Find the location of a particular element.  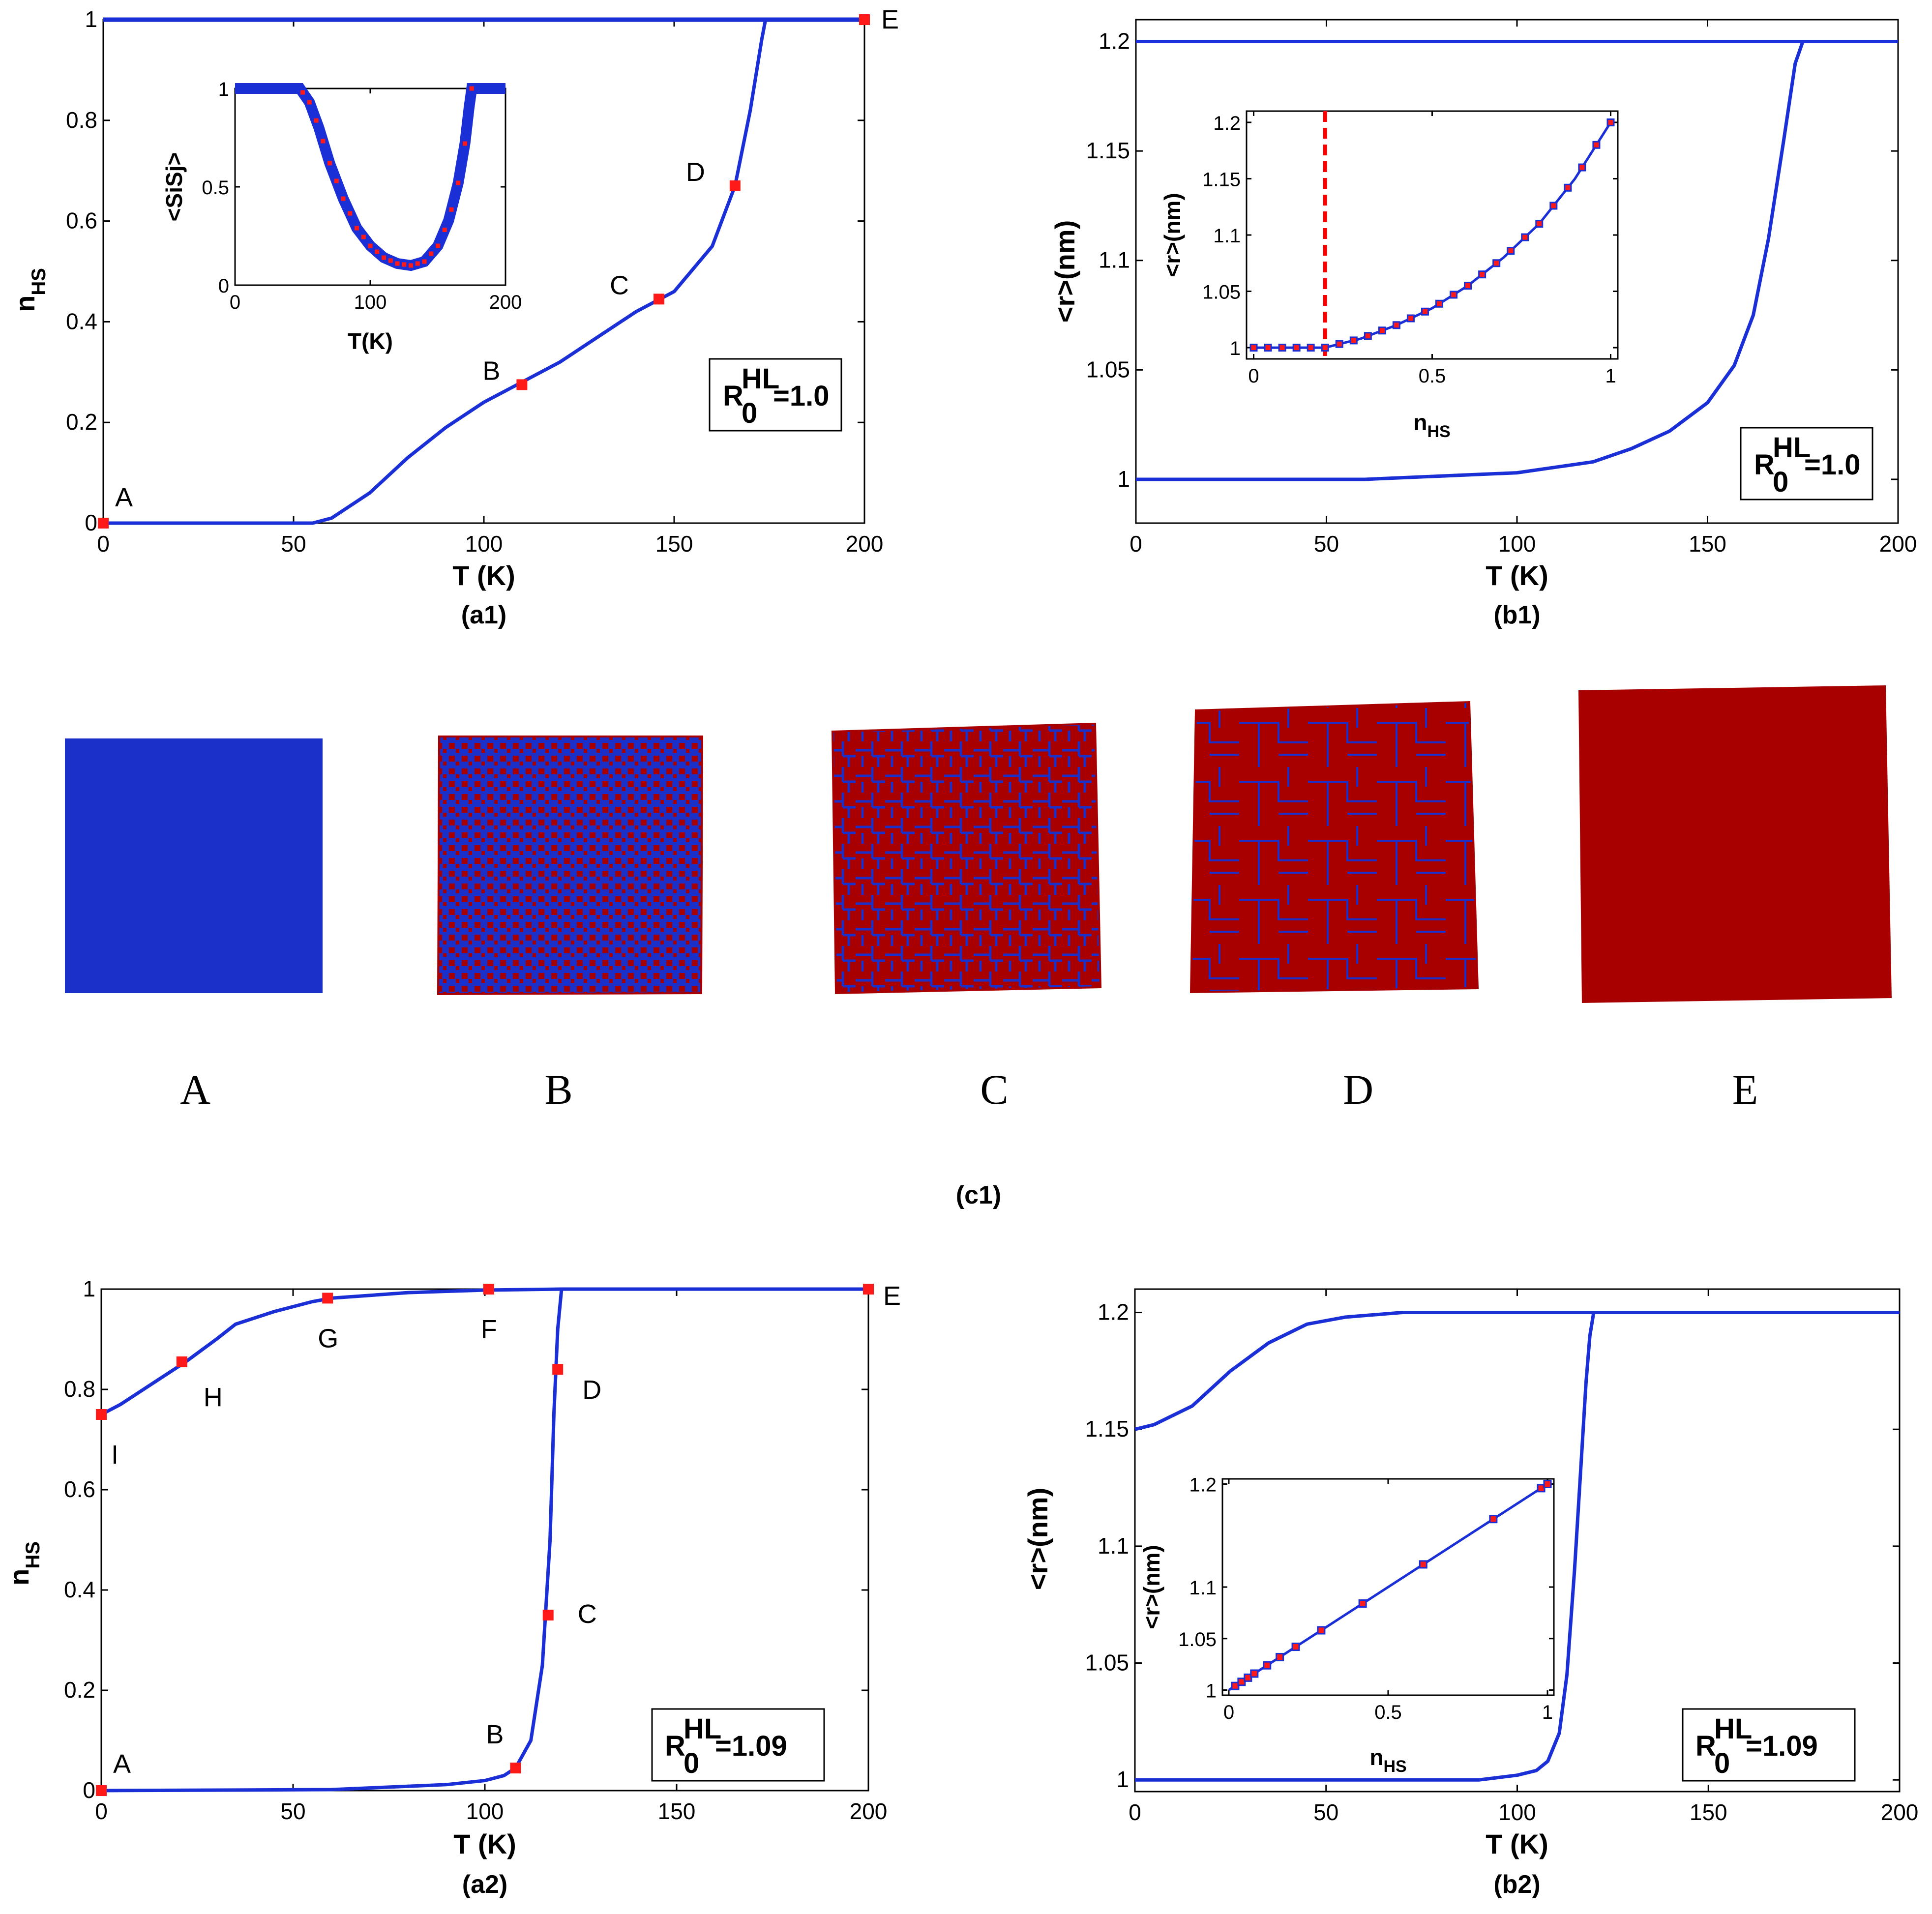

b1-inset: 0 0.5 1 1 1.05 1.1 1.15 1.2 nHS <r>(nm) is located at coordinates (1389, 275).